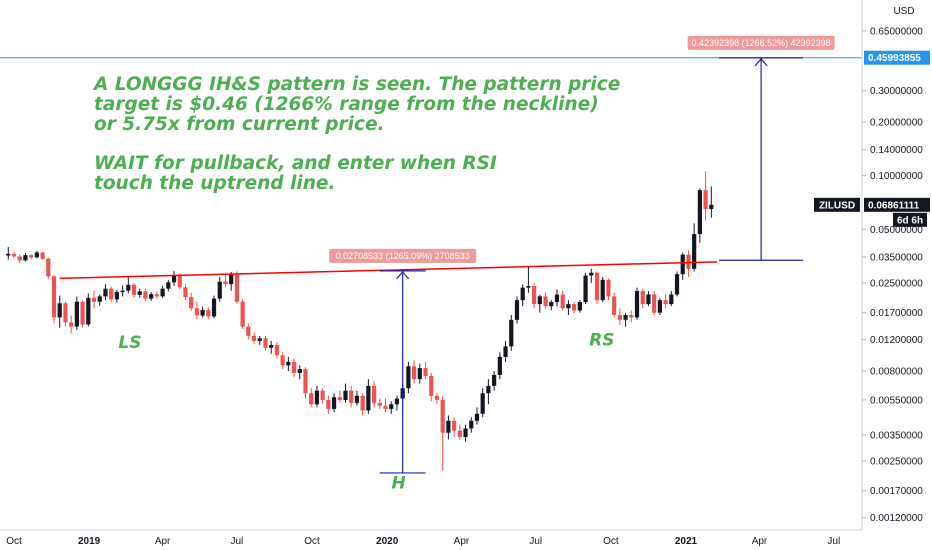 The image size is (932, 550). I want to click on countdown-tag-bg, so click(910, 219).